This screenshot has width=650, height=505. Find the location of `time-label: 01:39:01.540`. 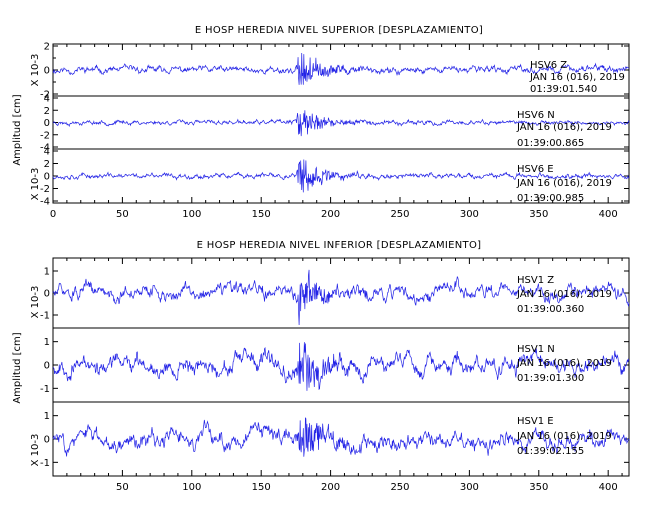

time-label: 01:39:01.540 is located at coordinates (563, 89).